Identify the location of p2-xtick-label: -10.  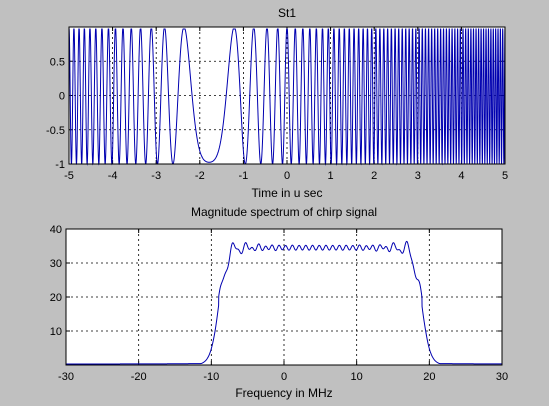
(211, 377).